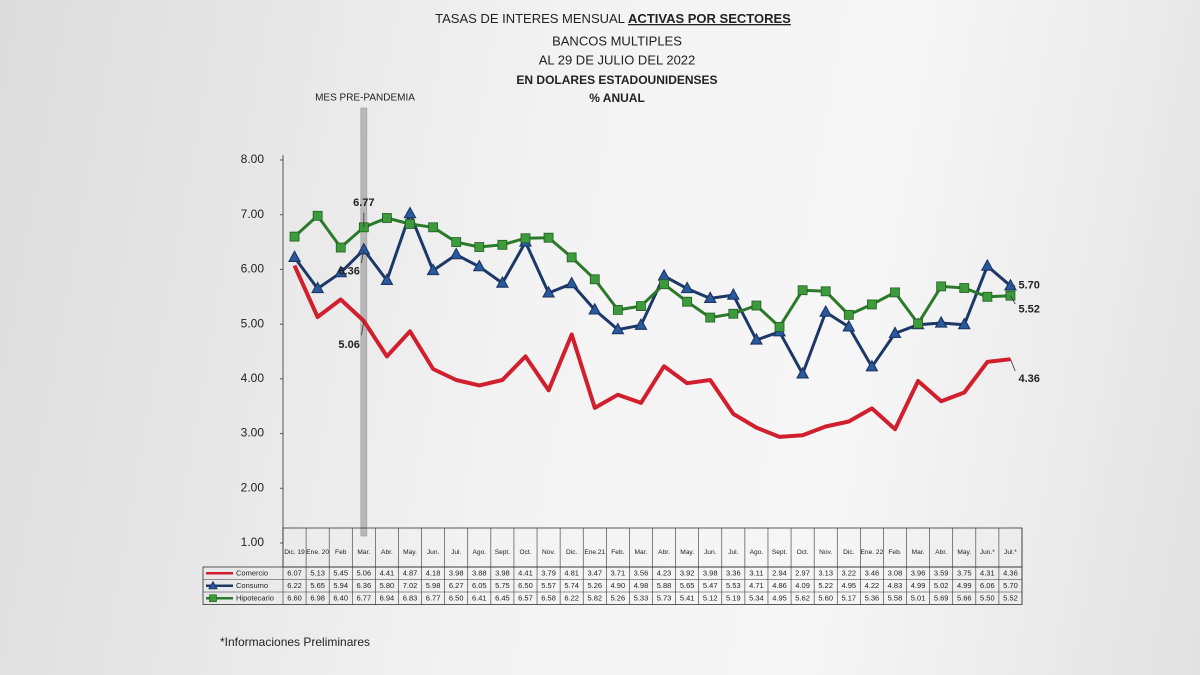 This screenshot has width=1200, height=675. I want to click on table-cell: 3.88, so click(479, 573).